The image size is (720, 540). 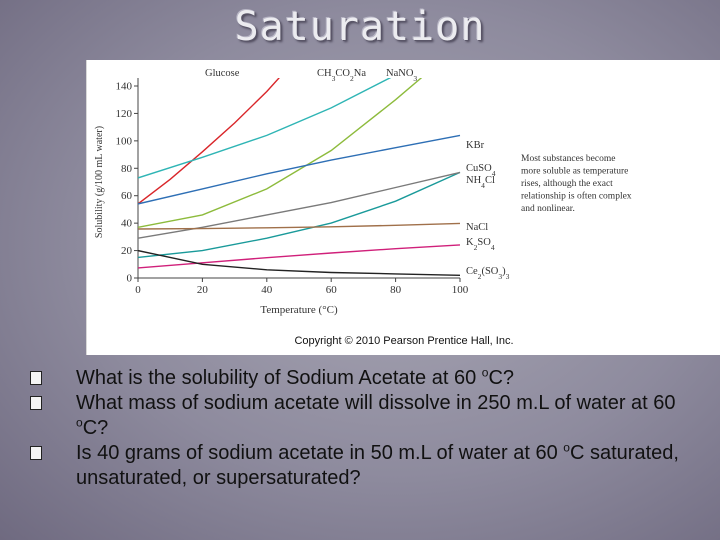 What do you see at coordinates (332, 290) in the screenshot?
I see `x-tick-label: 60` at bounding box center [332, 290].